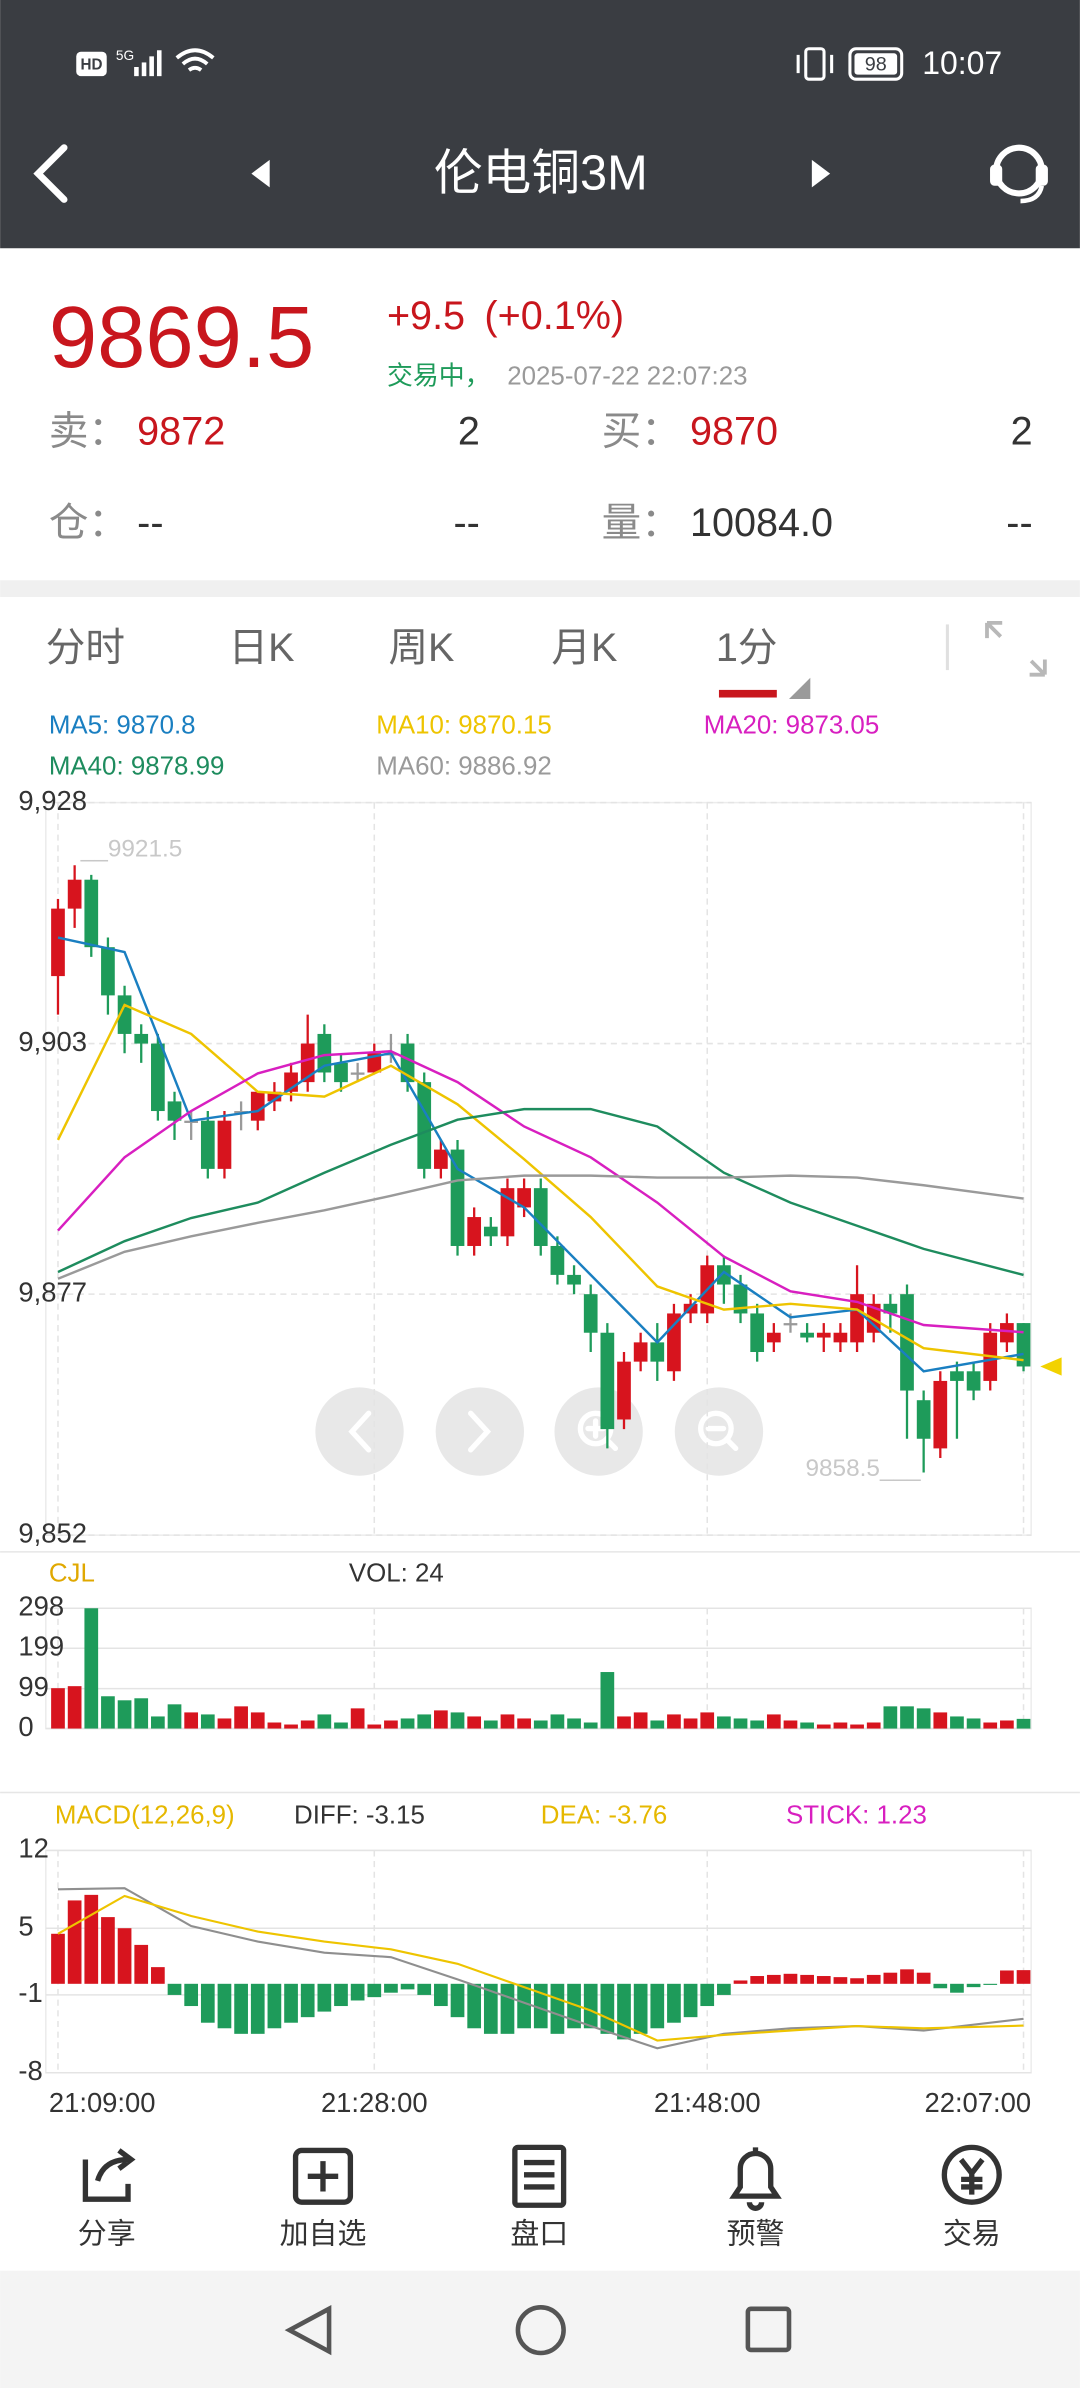  Describe the element at coordinates (33, 1848) in the screenshot. I see `y-tick-label: 12` at that location.